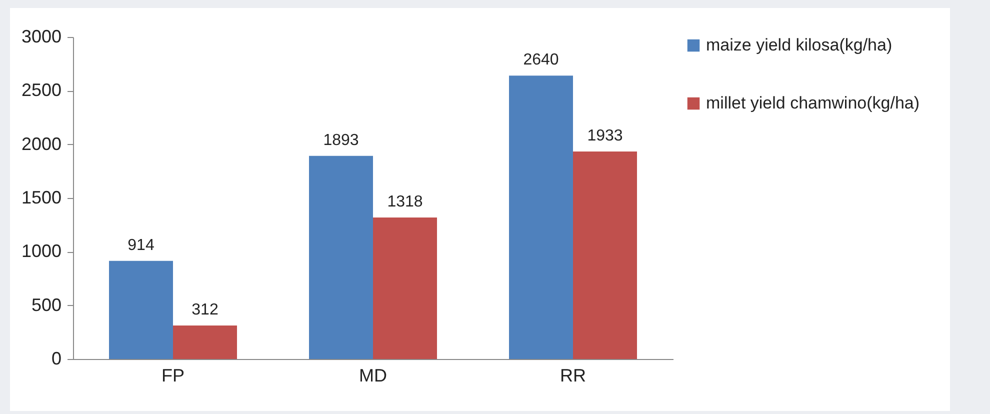  Describe the element at coordinates (46, 304) in the screenshot. I see `y-tick-label: 500` at that location.